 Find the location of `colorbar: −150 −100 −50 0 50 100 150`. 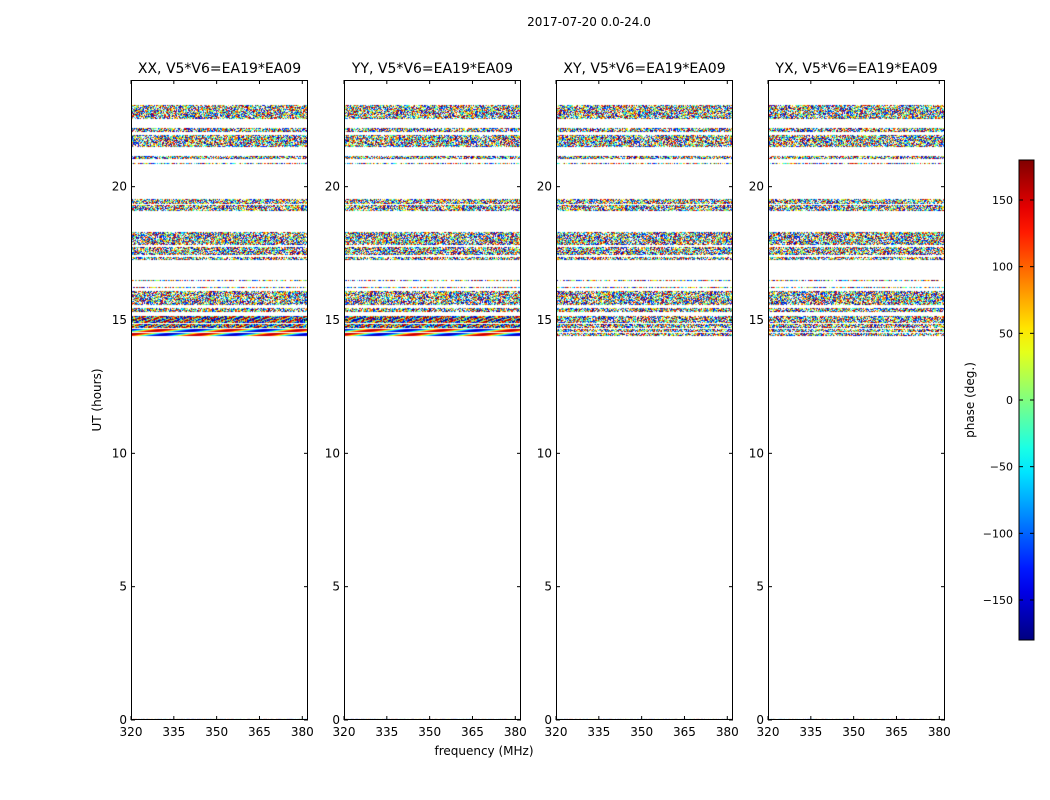

colorbar: −150 −100 −50 0 50 100 150 is located at coordinates (1009, 400).